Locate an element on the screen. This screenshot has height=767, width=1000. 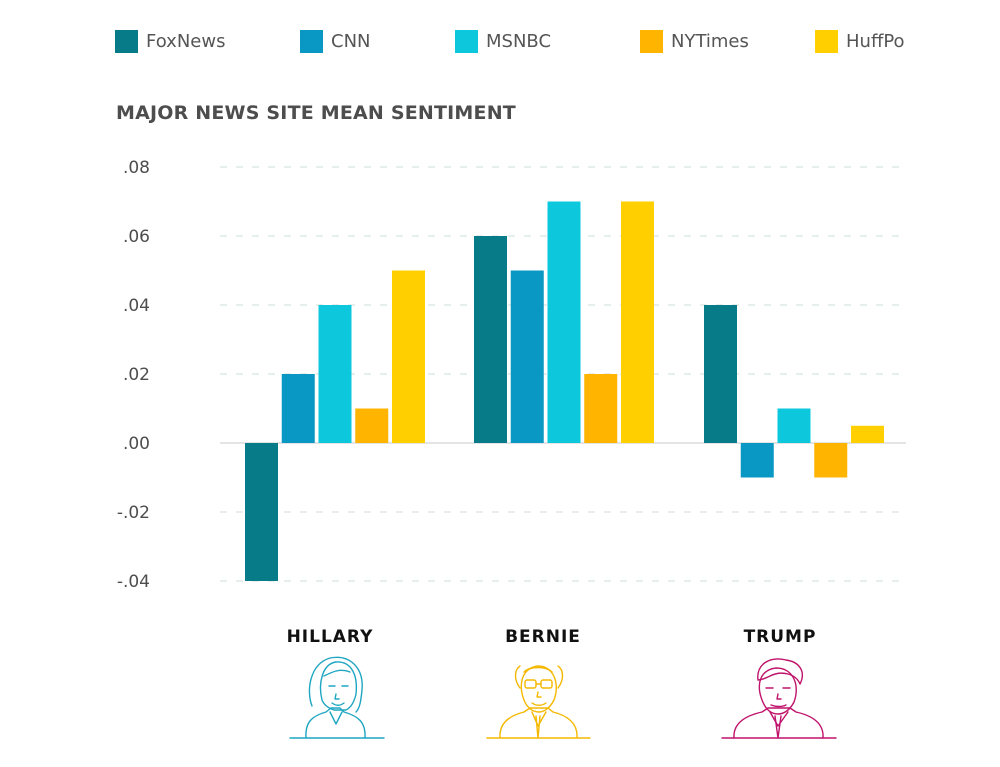
bar-cnn-hillary is located at coordinates (298, 408).